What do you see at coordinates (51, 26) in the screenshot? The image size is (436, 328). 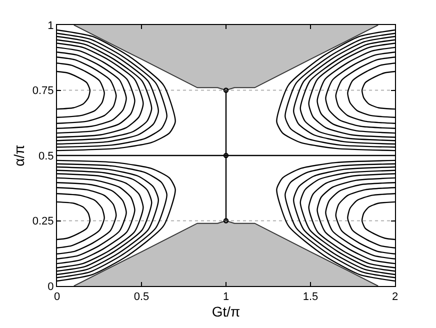 I see `y-tick-label: 1` at bounding box center [51, 26].